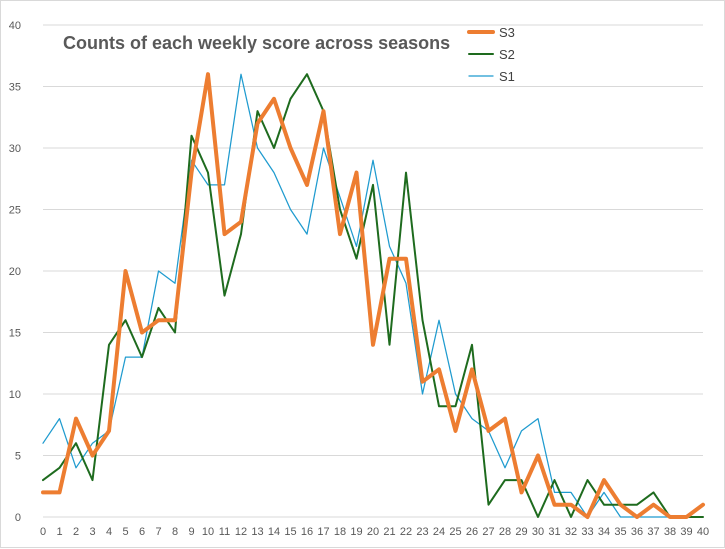  What do you see at coordinates (274, 532) in the screenshot?
I see `x-tick-label: 14` at bounding box center [274, 532].